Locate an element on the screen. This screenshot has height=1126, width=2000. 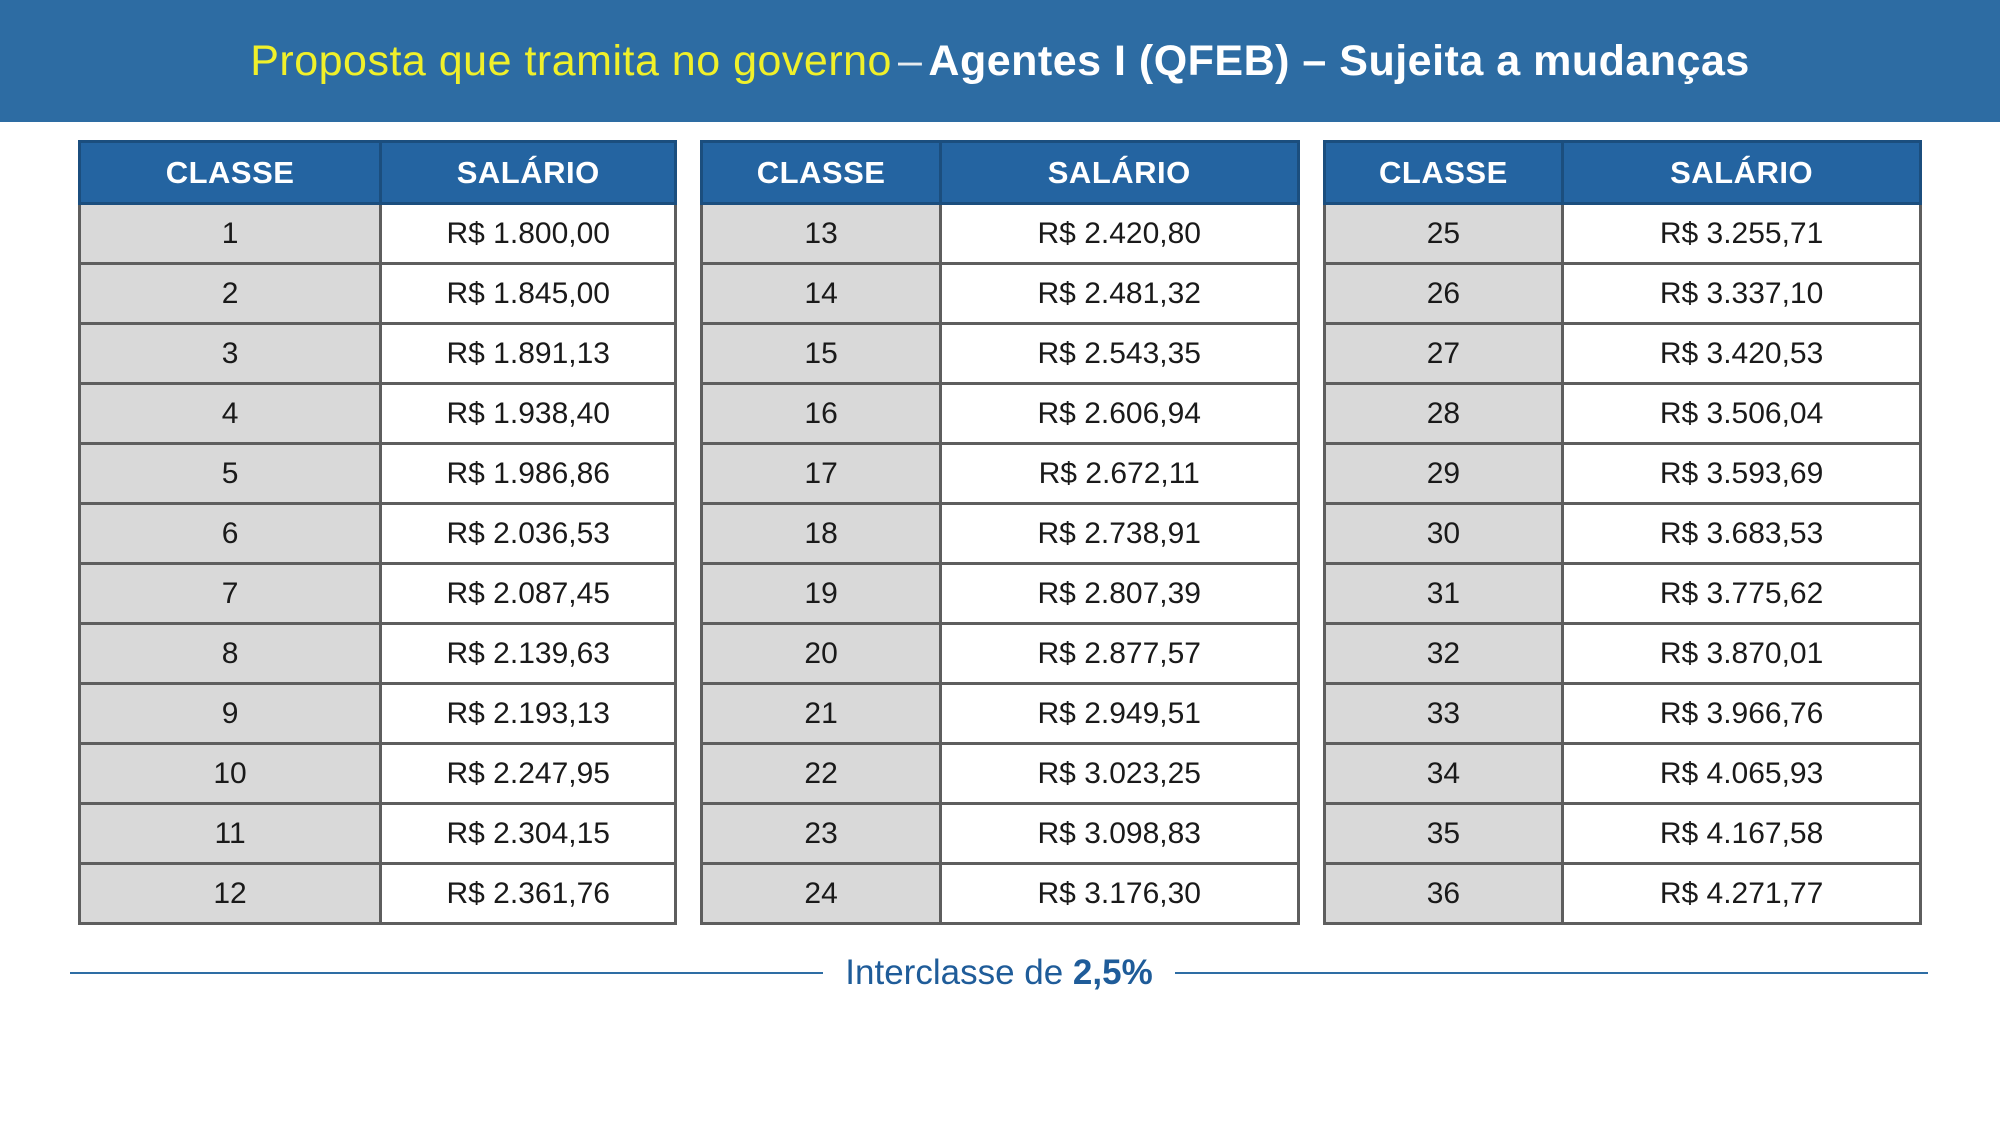
classe-cell: 31 is located at coordinates (1443, 593).